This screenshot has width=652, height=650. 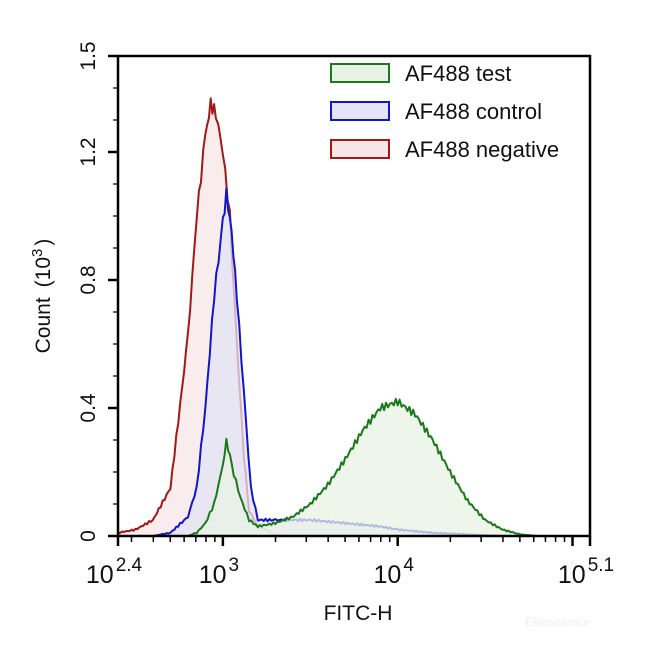 I want to click on legend: AF488 test AF488 control AF488 negative, so click(x=444, y=111).